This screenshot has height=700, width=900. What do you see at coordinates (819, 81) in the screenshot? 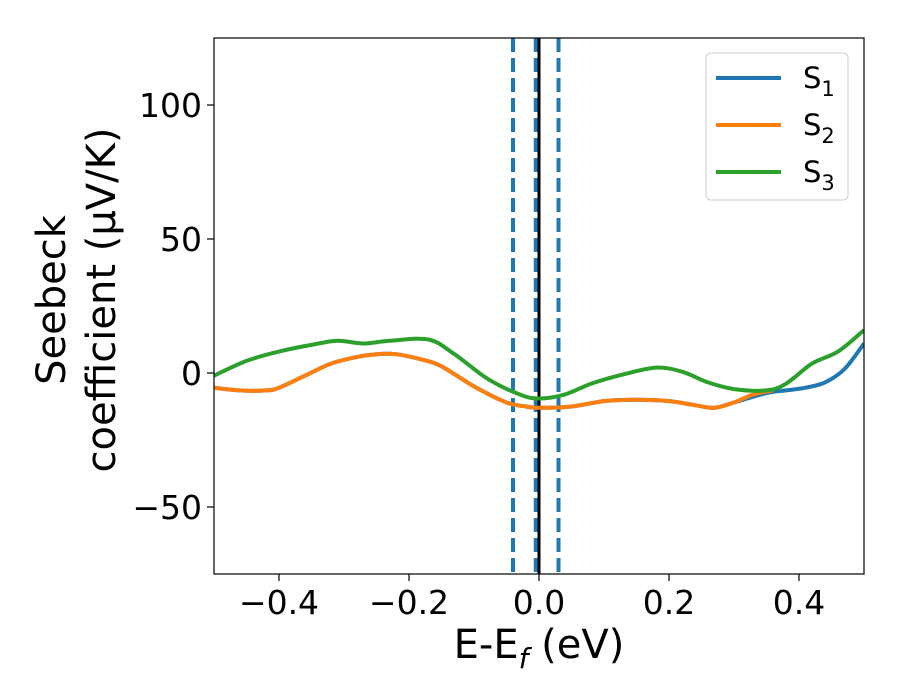
I see `legend-label-s1: S1` at bounding box center [819, 81].